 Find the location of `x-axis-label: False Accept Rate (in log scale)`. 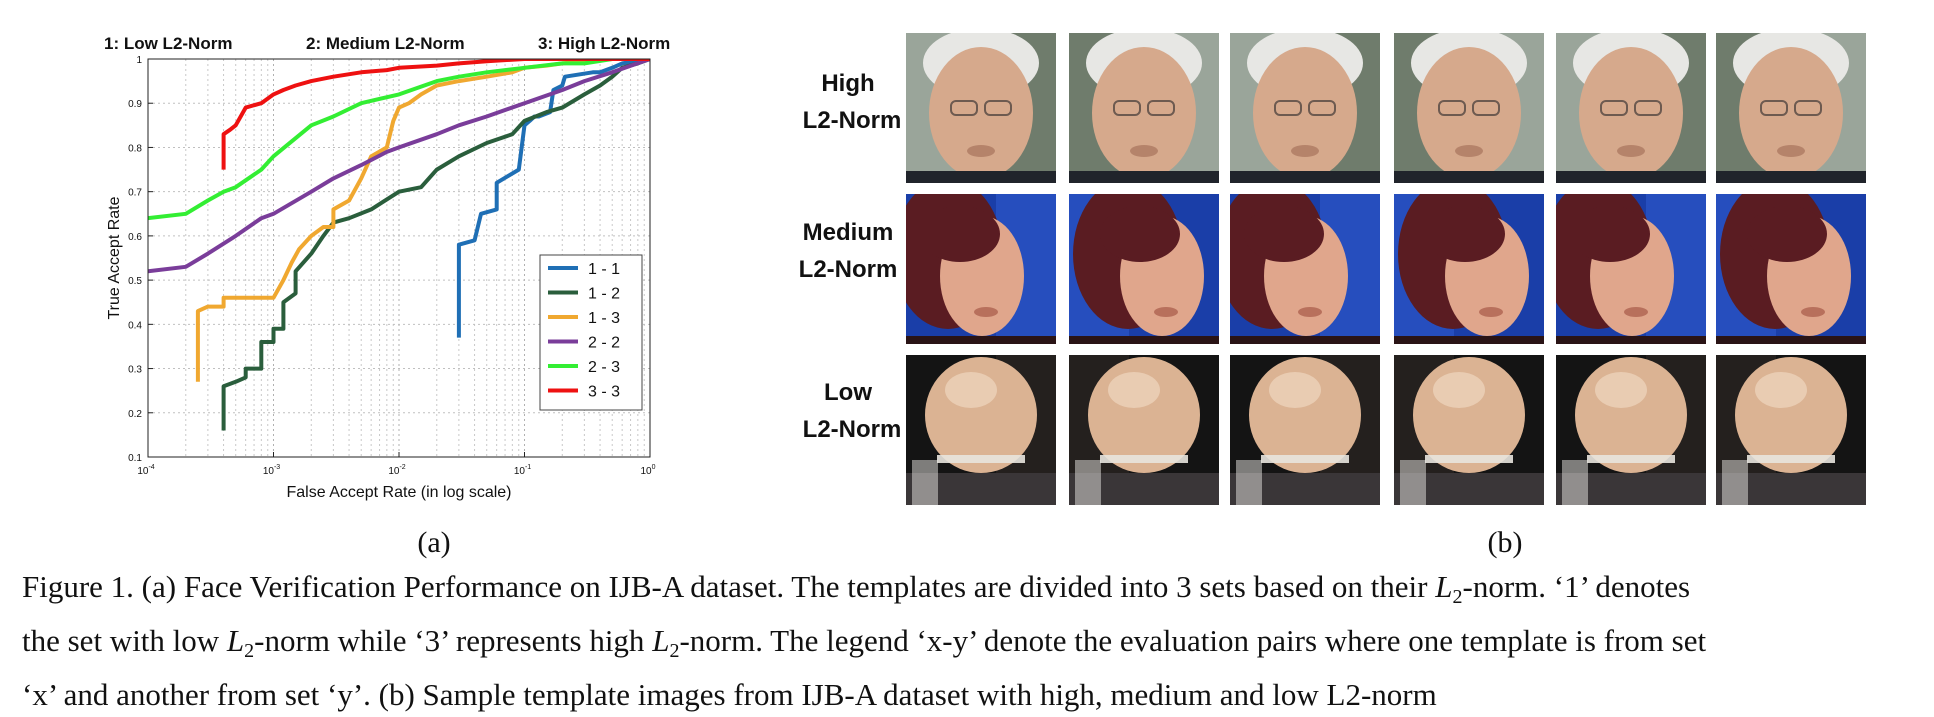

x-axis-label: False Accept Rate (in log scale) is located at coordinates (399, 492).